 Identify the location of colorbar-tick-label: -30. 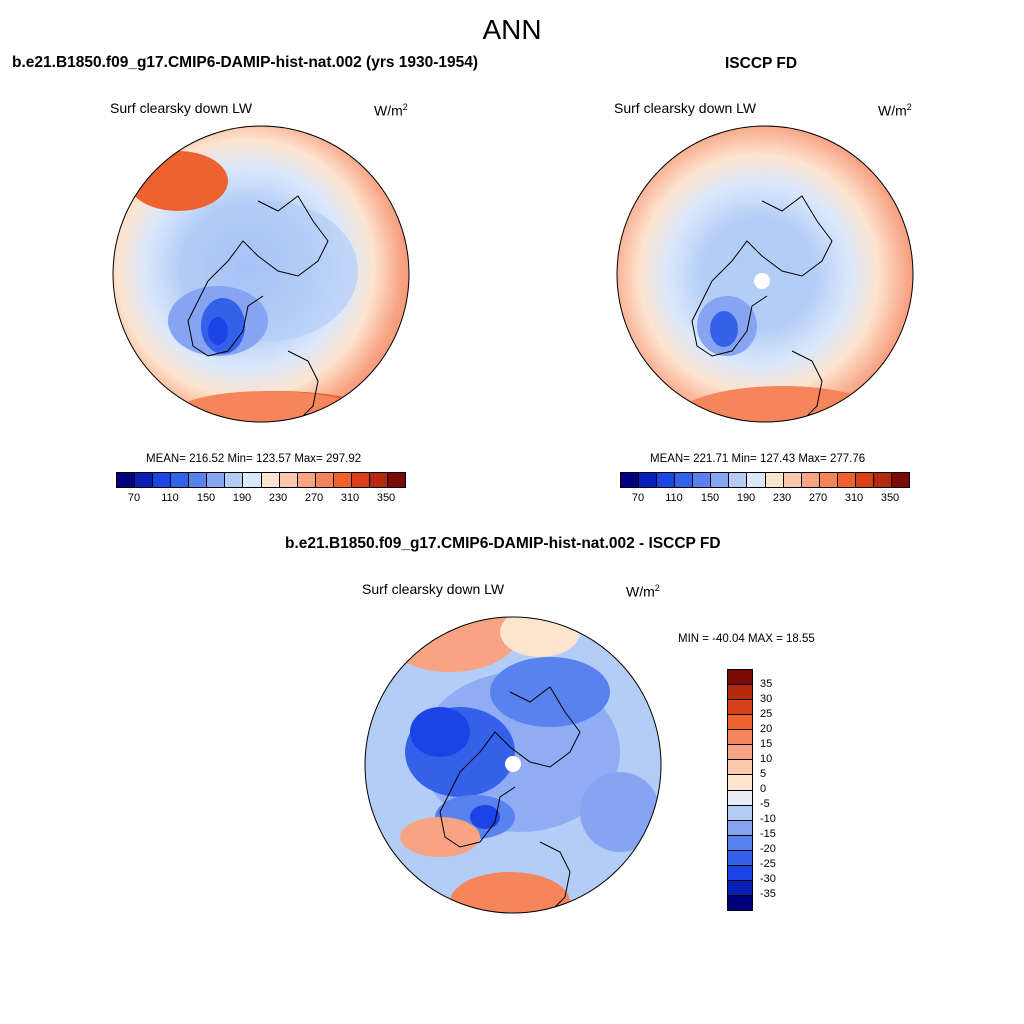
(768, 879).